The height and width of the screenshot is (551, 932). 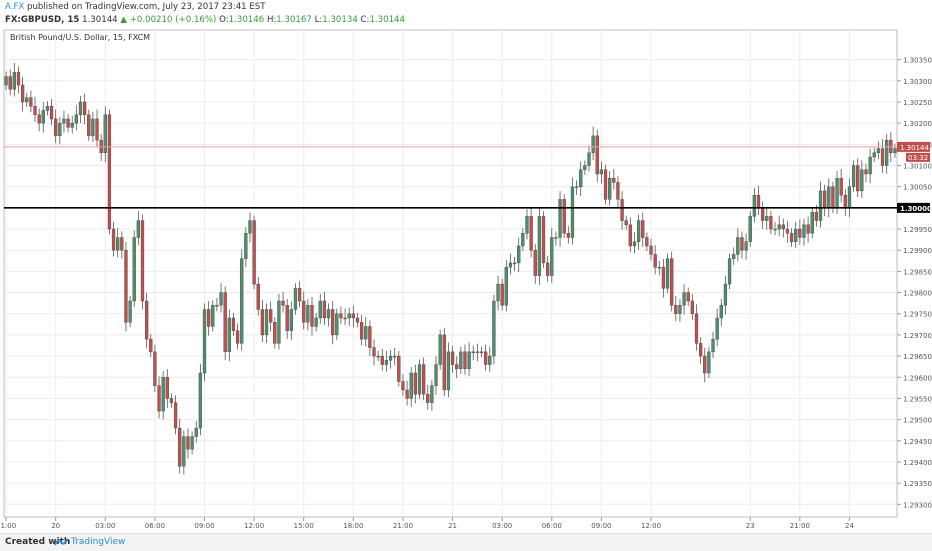 I want to click on y-tick-label: 1.29950, so click(x=917, y=230).